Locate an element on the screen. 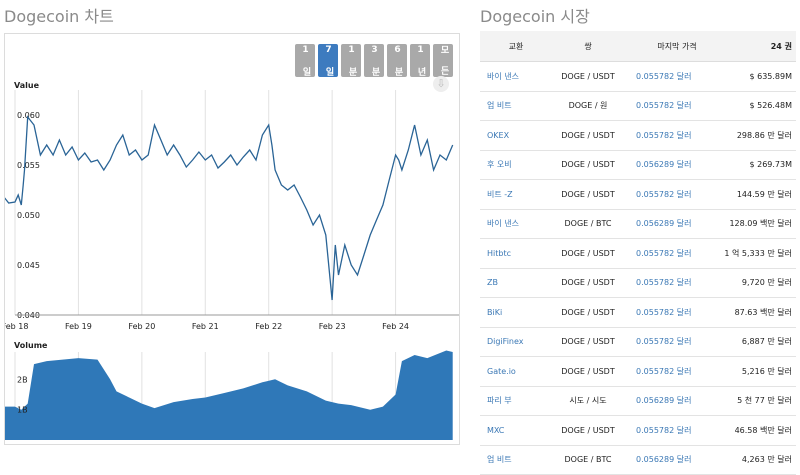 This screenshot has width=800, height=475. table-row: 후 오비 DOGE / USDT 0.056289 달러 $ 269.73M is located at coordinates (638, 165).